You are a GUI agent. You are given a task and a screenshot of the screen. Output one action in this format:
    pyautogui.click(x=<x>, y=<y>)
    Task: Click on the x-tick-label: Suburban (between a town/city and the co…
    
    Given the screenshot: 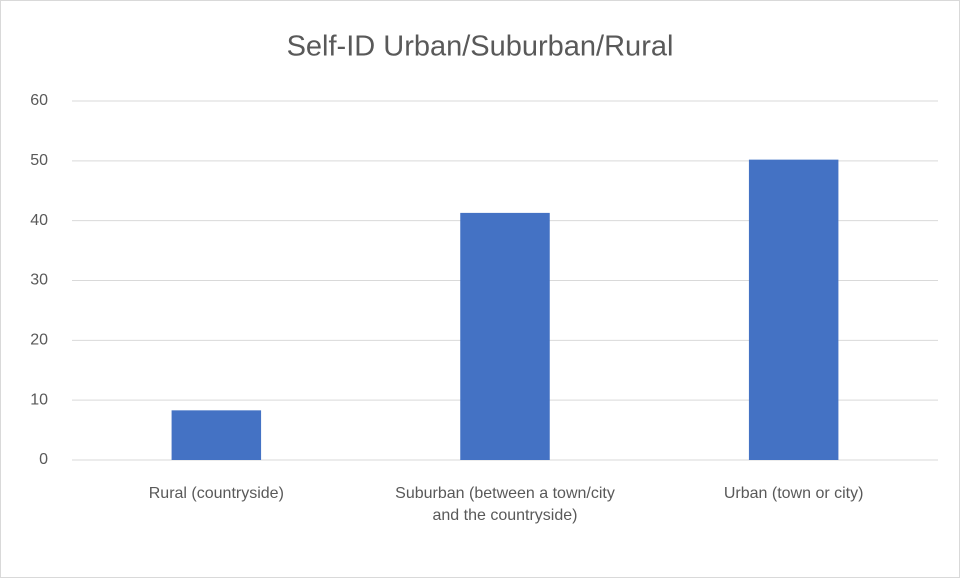 What is the action you would take?
    pyautogui.click(x=505, y=504)
    